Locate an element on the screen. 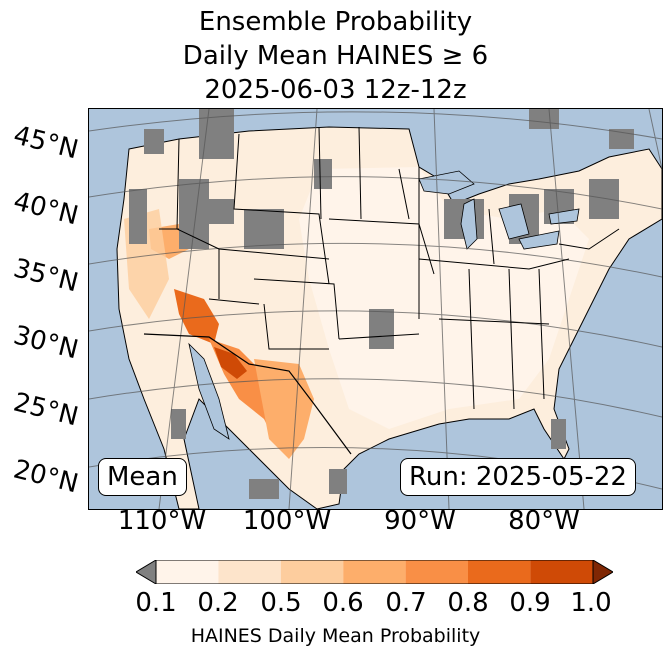  colorbar-tick-7: 1.0 is located at coordinates (591, 603).